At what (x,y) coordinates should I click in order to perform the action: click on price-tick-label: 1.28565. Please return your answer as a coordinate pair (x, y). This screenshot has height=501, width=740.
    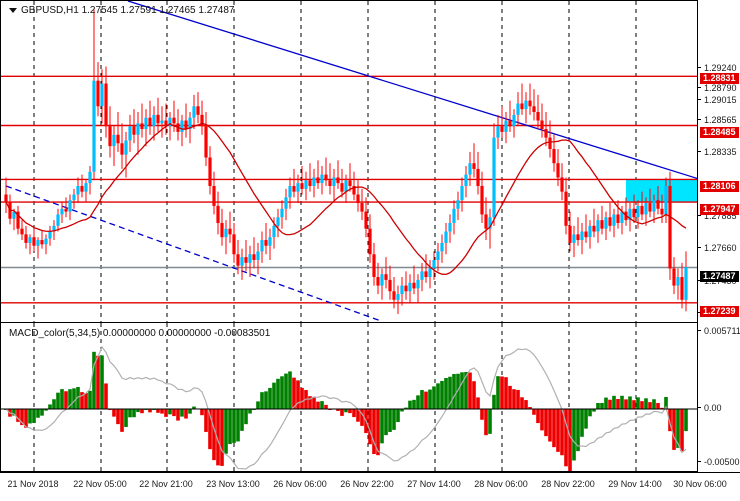
    Looking at the image, I should click on (717, 120).